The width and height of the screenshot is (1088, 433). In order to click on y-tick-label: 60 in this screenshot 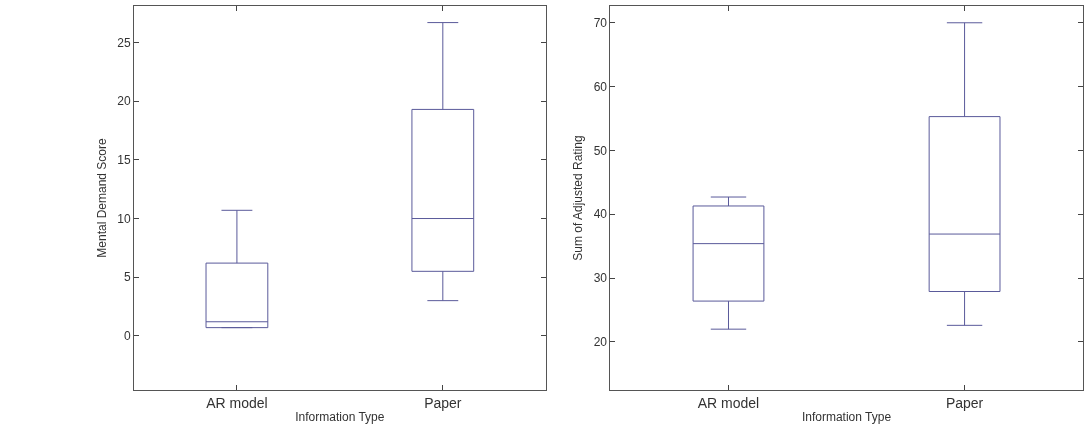, I will do `click(600, 86)`.